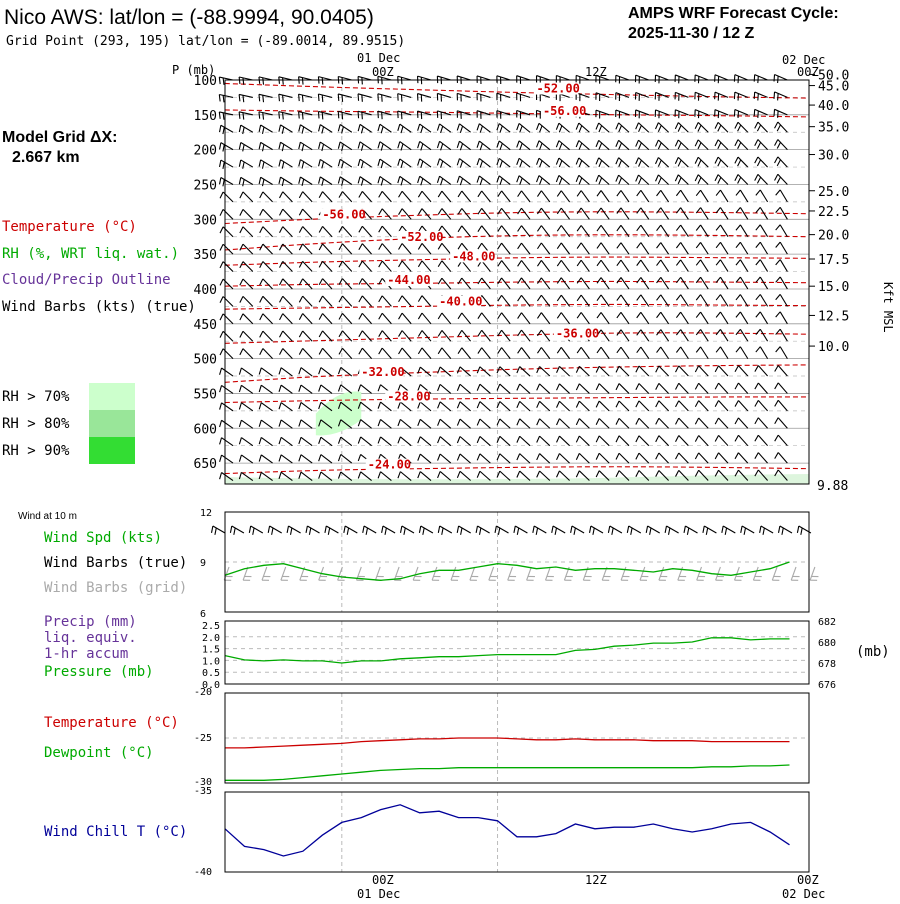 This screenshot has width=900, height=904. What do you see at coordinates (69, 227) in the screenshot?
I see `legend-temperature: Temperature (°C)` at bounding box center [69, 227].